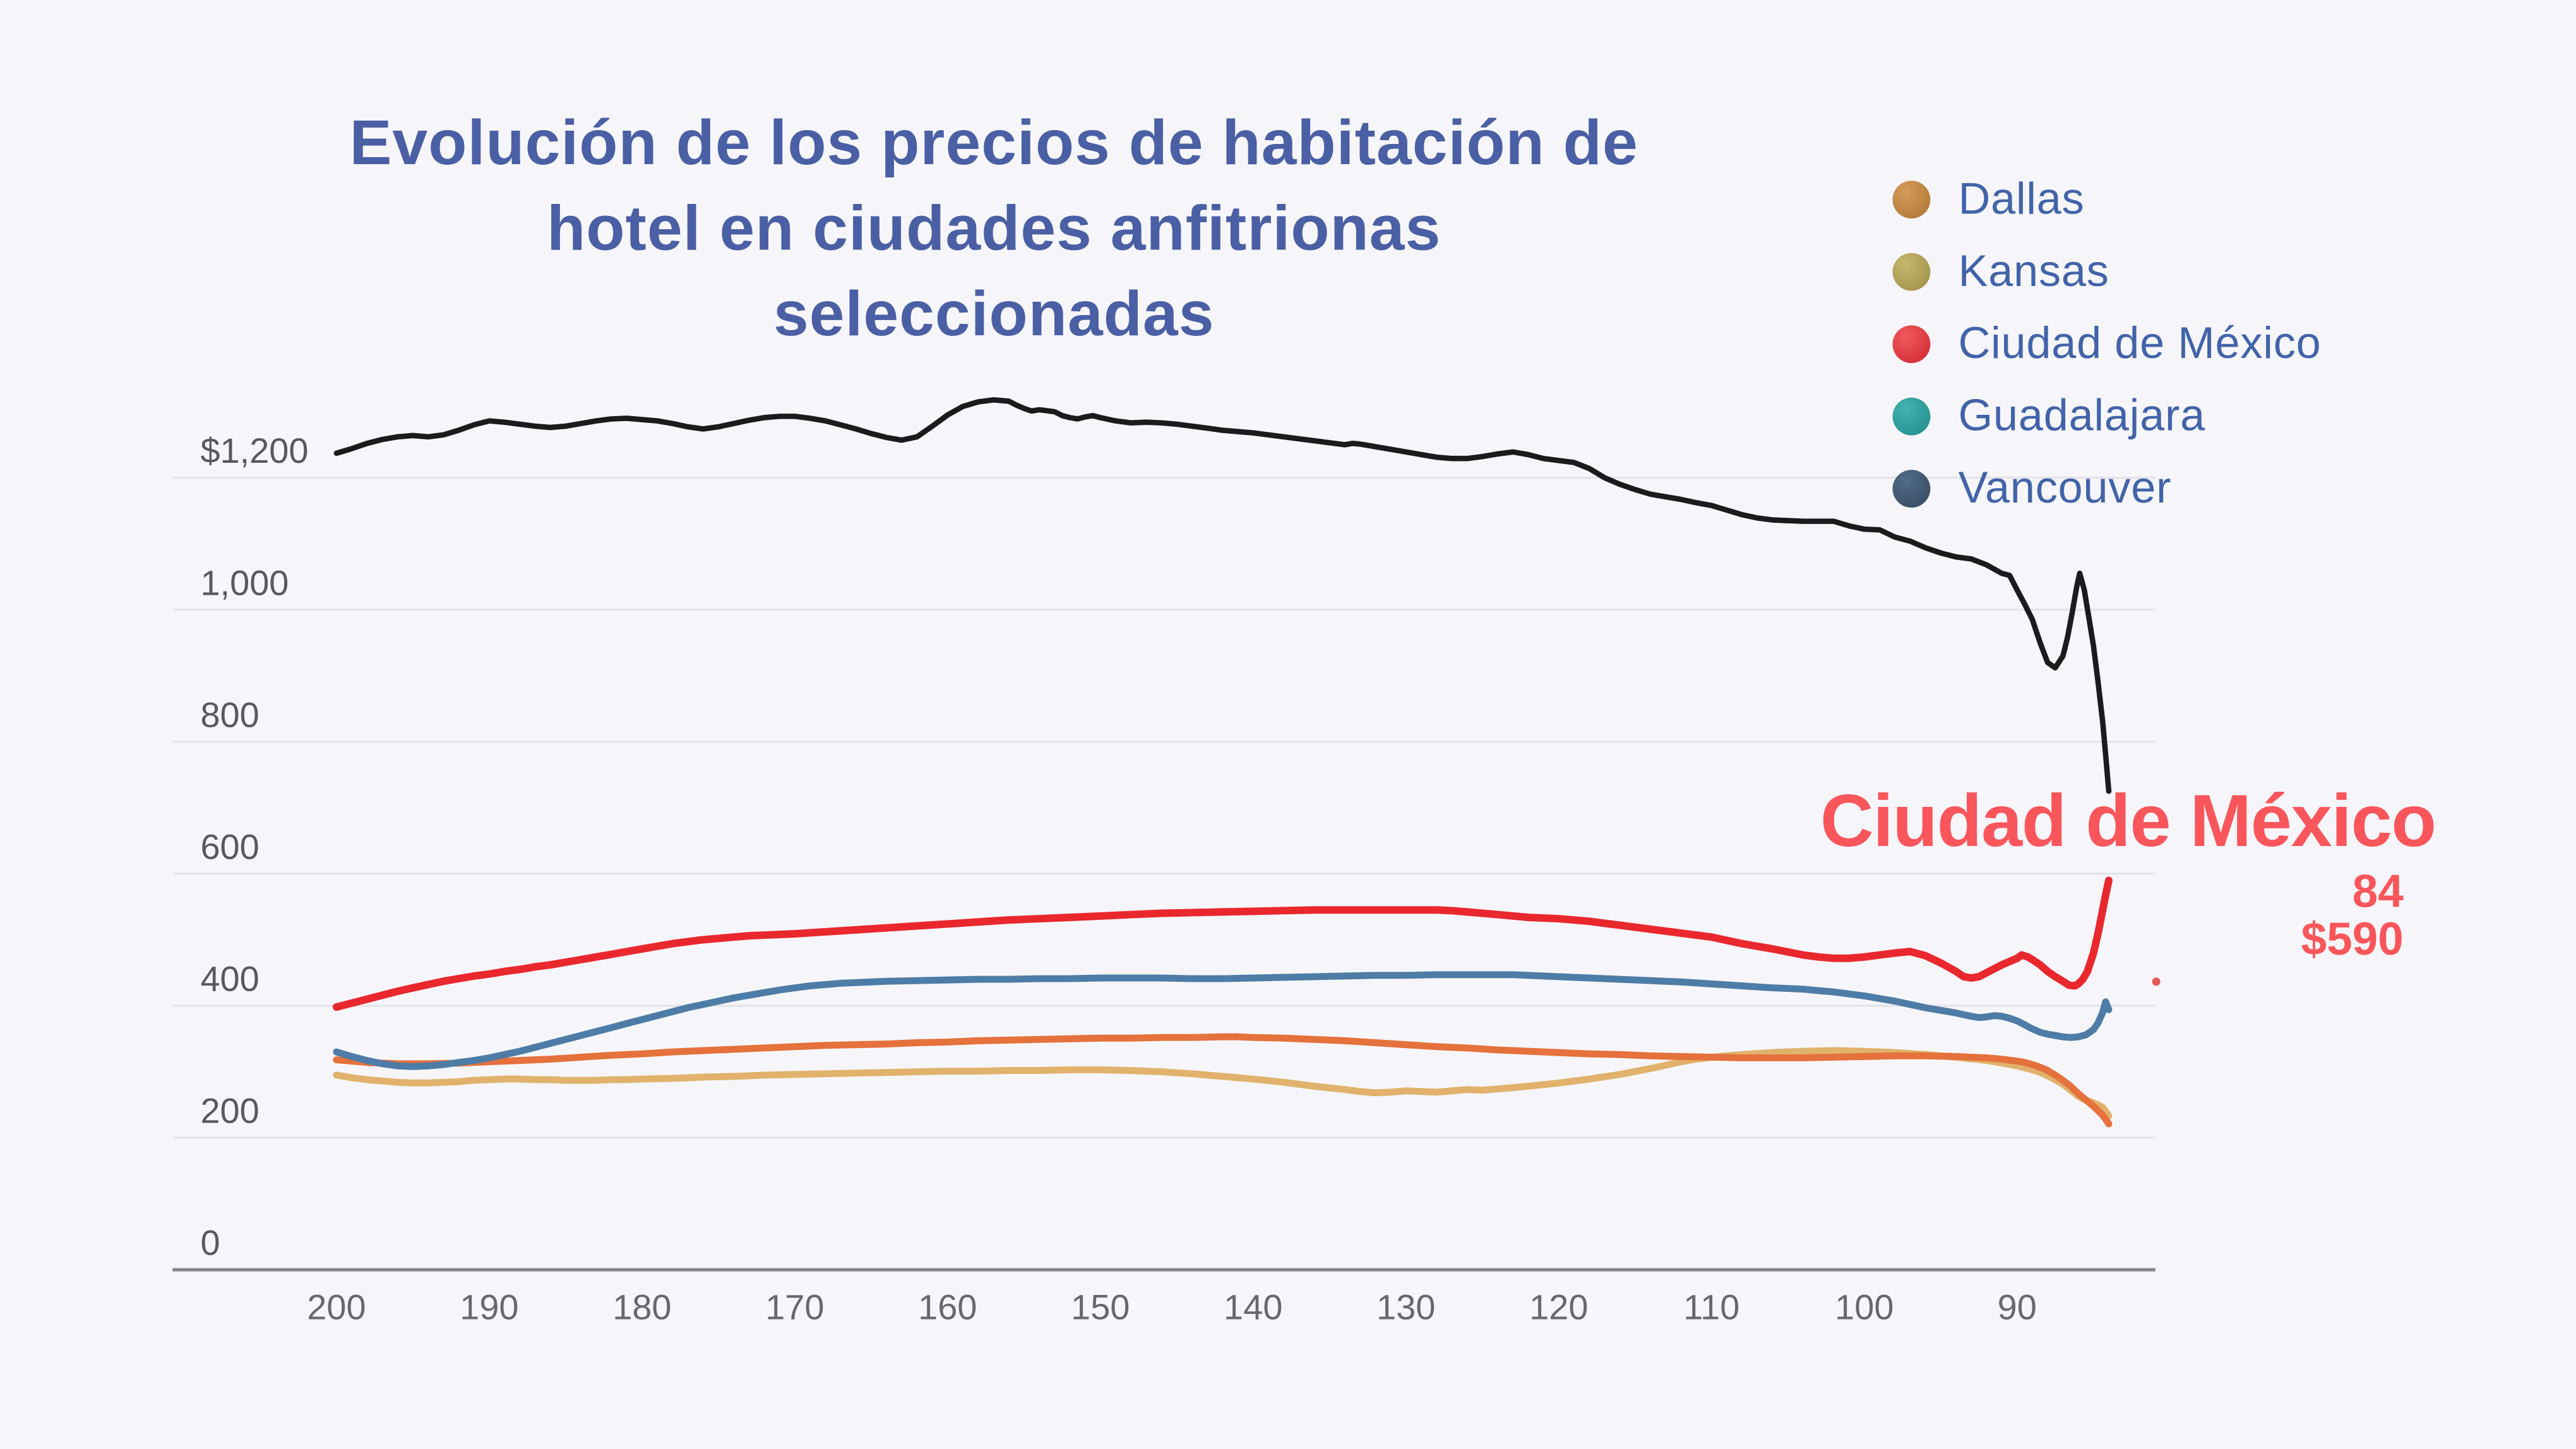  Describe the element at coordinates (994, 314) in the screenshot. I see `page-title-line-3: seleccionadas` at that location.